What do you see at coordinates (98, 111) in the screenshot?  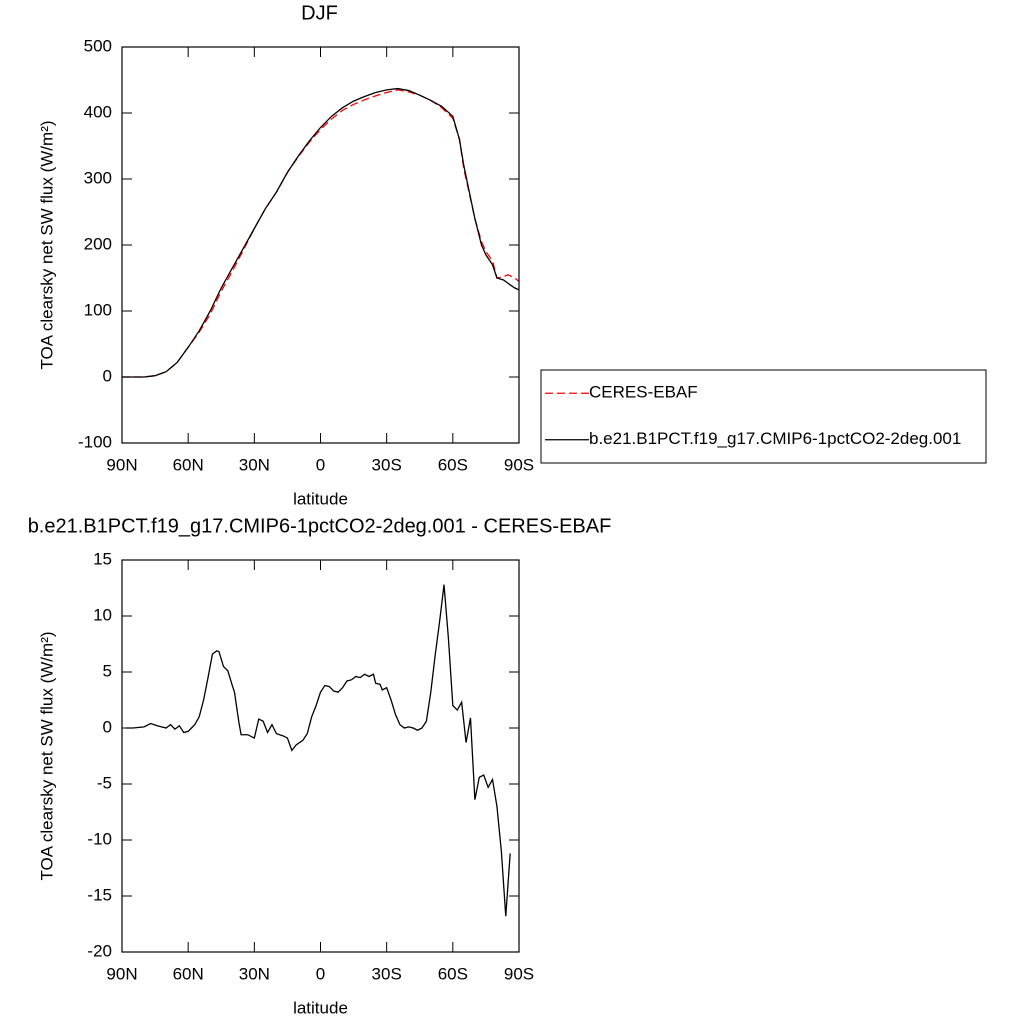 I see `y-tick-label: 400` at bounding box center [98, 111].